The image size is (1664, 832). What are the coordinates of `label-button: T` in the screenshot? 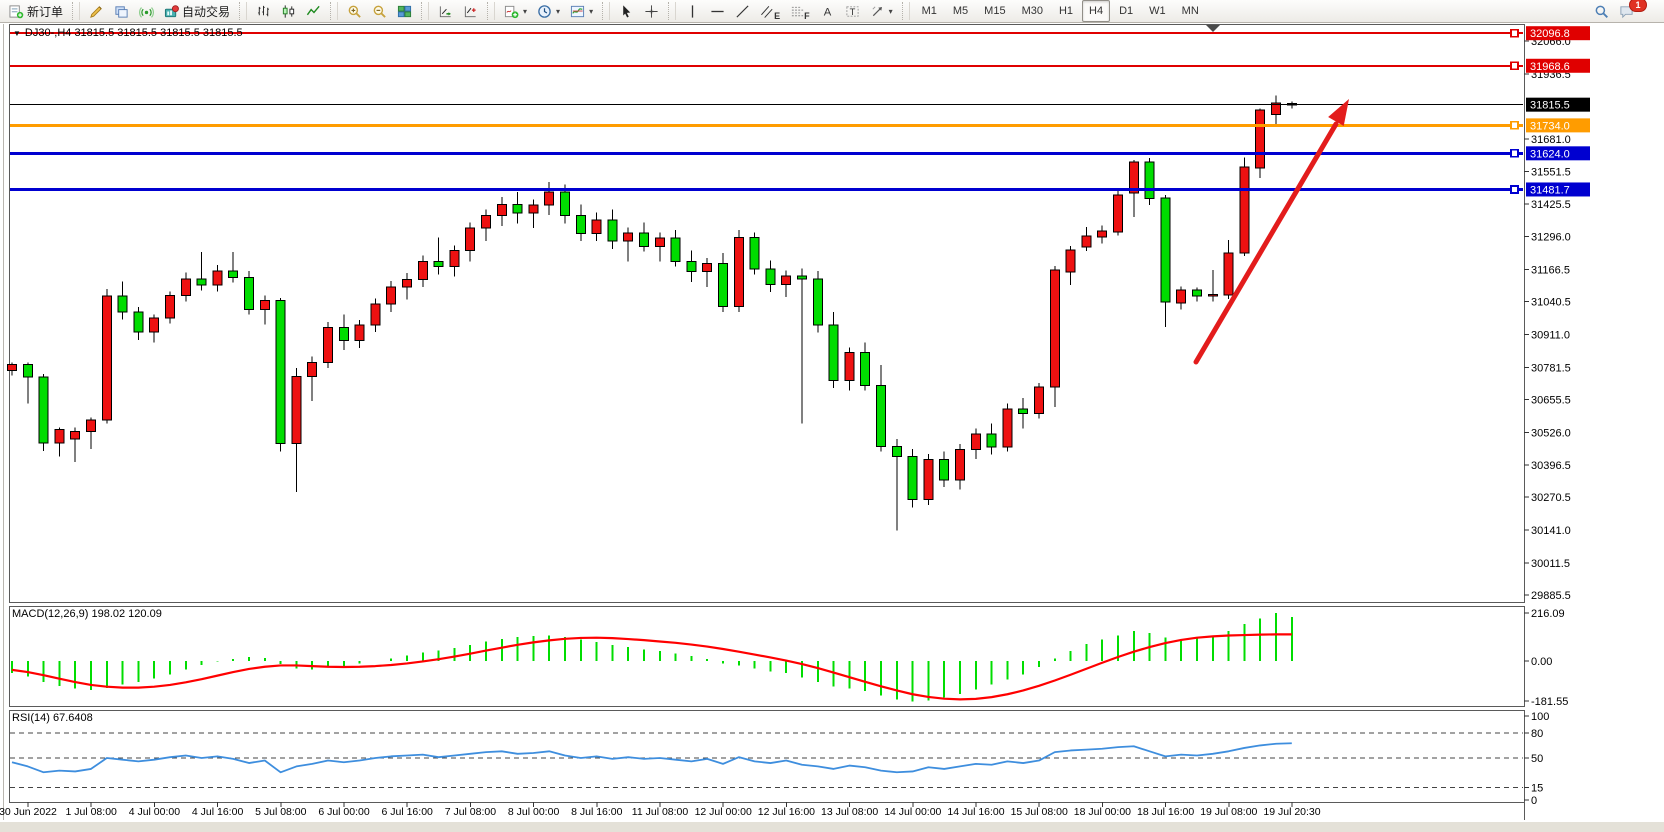 It's located at (852, 11).